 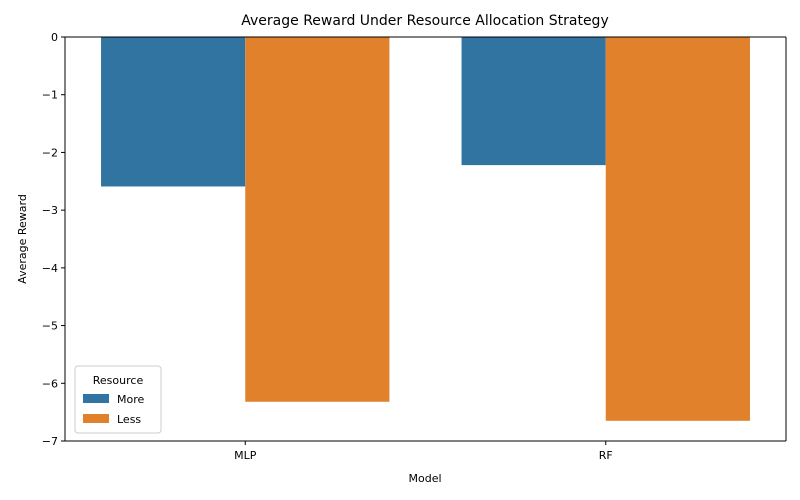 I want to click on y-tick-label: 0, so click(x=54, y=37).